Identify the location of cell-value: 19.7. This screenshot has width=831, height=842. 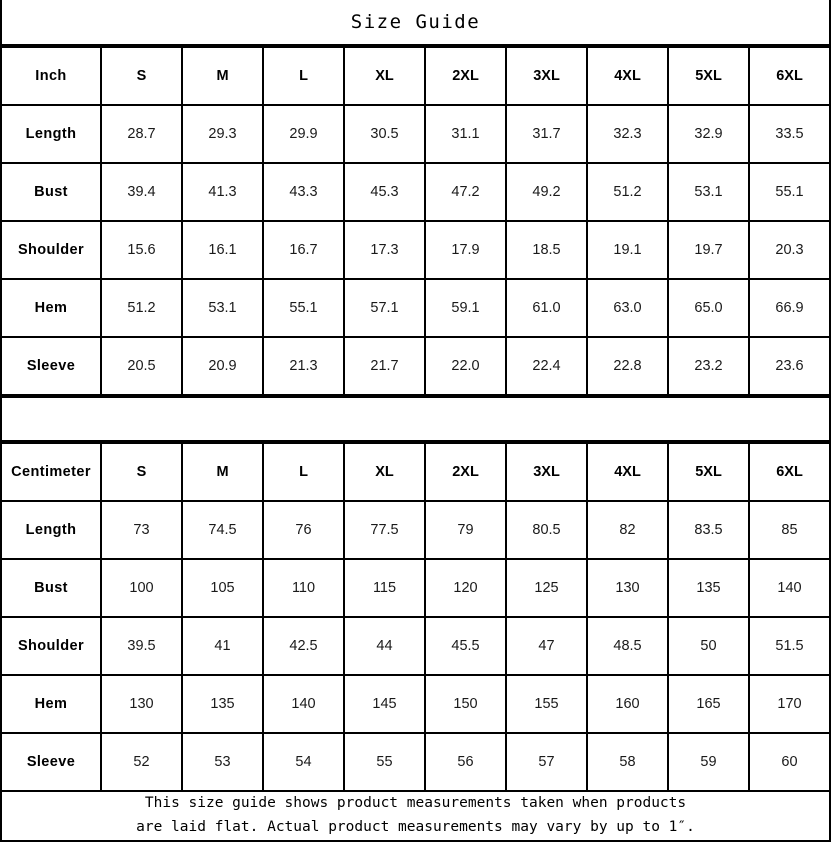
(708, 249).